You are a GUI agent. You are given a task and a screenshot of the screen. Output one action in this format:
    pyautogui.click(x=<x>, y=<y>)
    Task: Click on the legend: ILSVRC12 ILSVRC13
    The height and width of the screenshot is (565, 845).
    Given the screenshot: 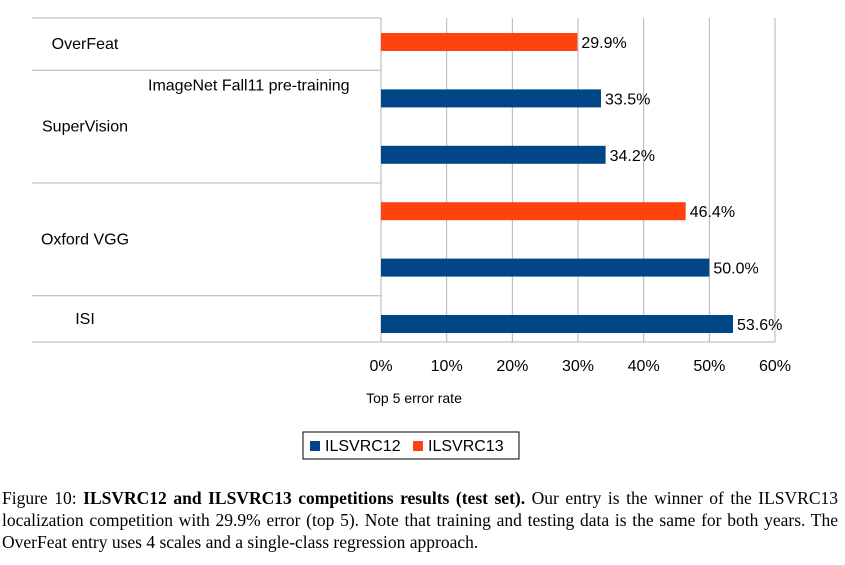 What is the action you would take?
    pyautogui.click(x=411, y=445)
    